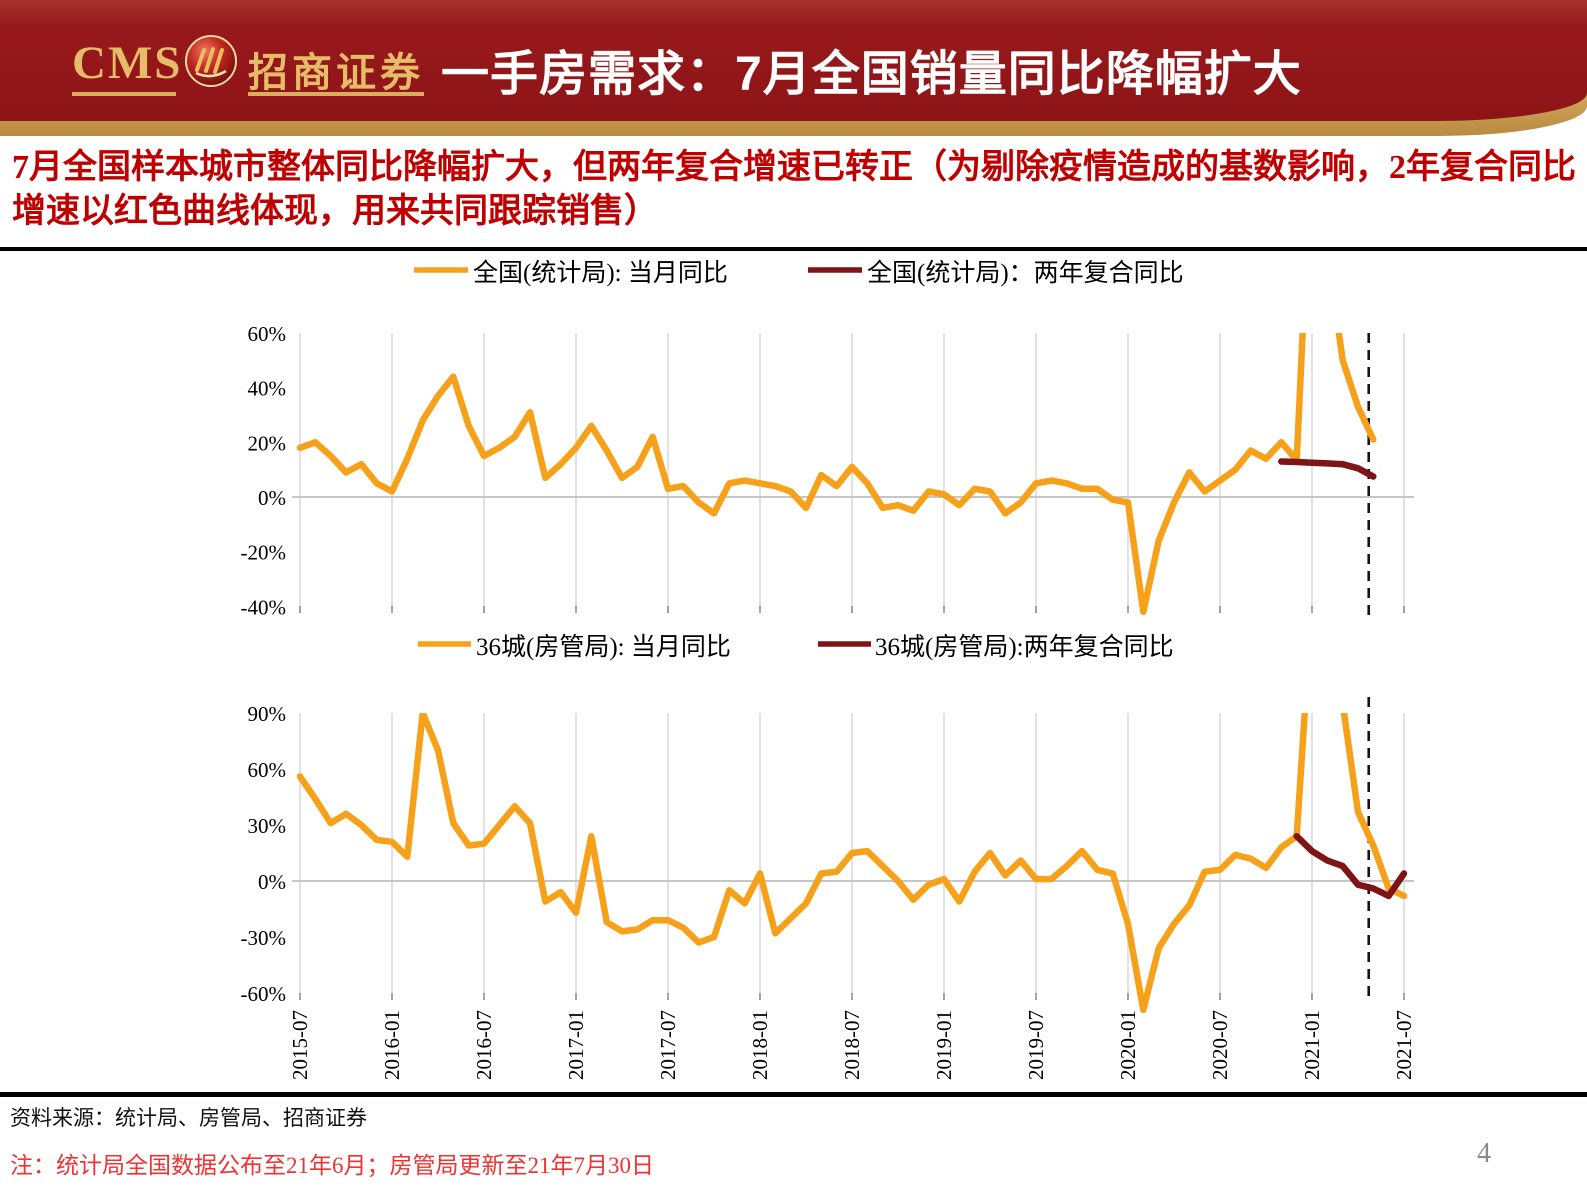 The width and height of the screenshot is (1587, 1190). What do you see at coordinates (127, 63) in the screenshot?
I see `cms-logo-text: CMS` at bounding box center [127, 63].